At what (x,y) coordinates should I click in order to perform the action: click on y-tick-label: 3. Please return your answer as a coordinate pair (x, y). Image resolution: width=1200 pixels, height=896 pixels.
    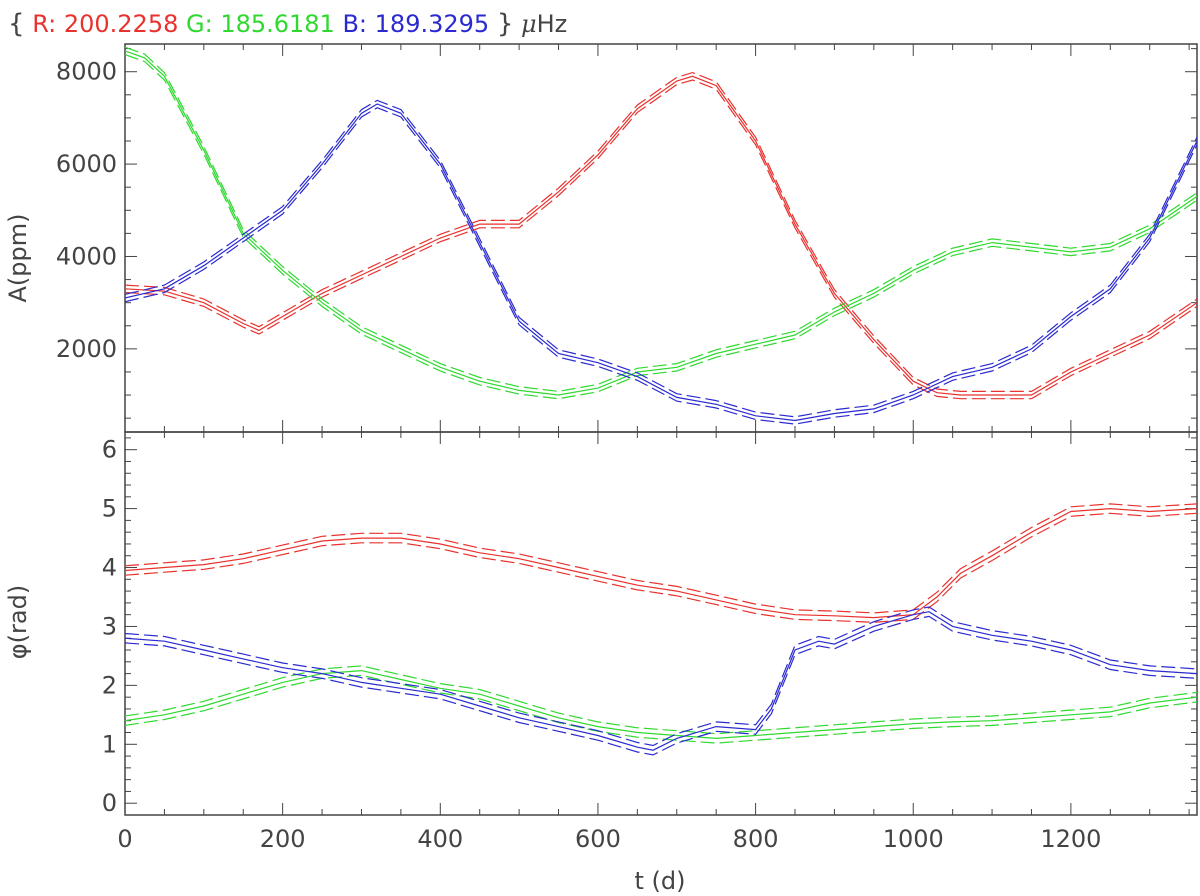
    Looking at the image, I should click on (109, 626).